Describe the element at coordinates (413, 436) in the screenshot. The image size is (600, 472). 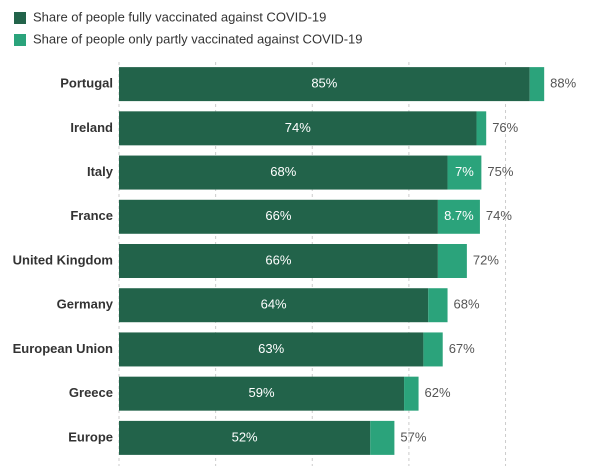
I see `total-label: 57%` at that location.